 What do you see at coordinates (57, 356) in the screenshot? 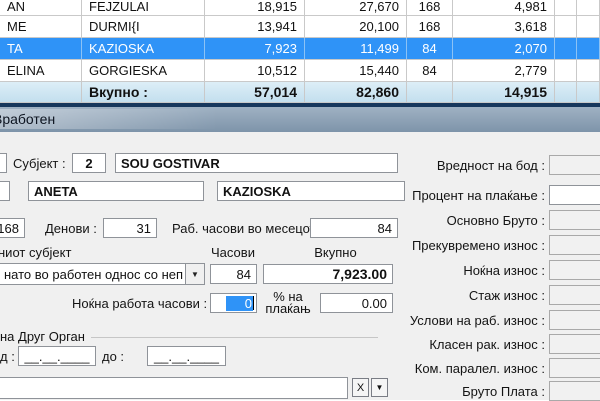
I see `date-from-field: __.__.____` at bounding box center [57, 356].